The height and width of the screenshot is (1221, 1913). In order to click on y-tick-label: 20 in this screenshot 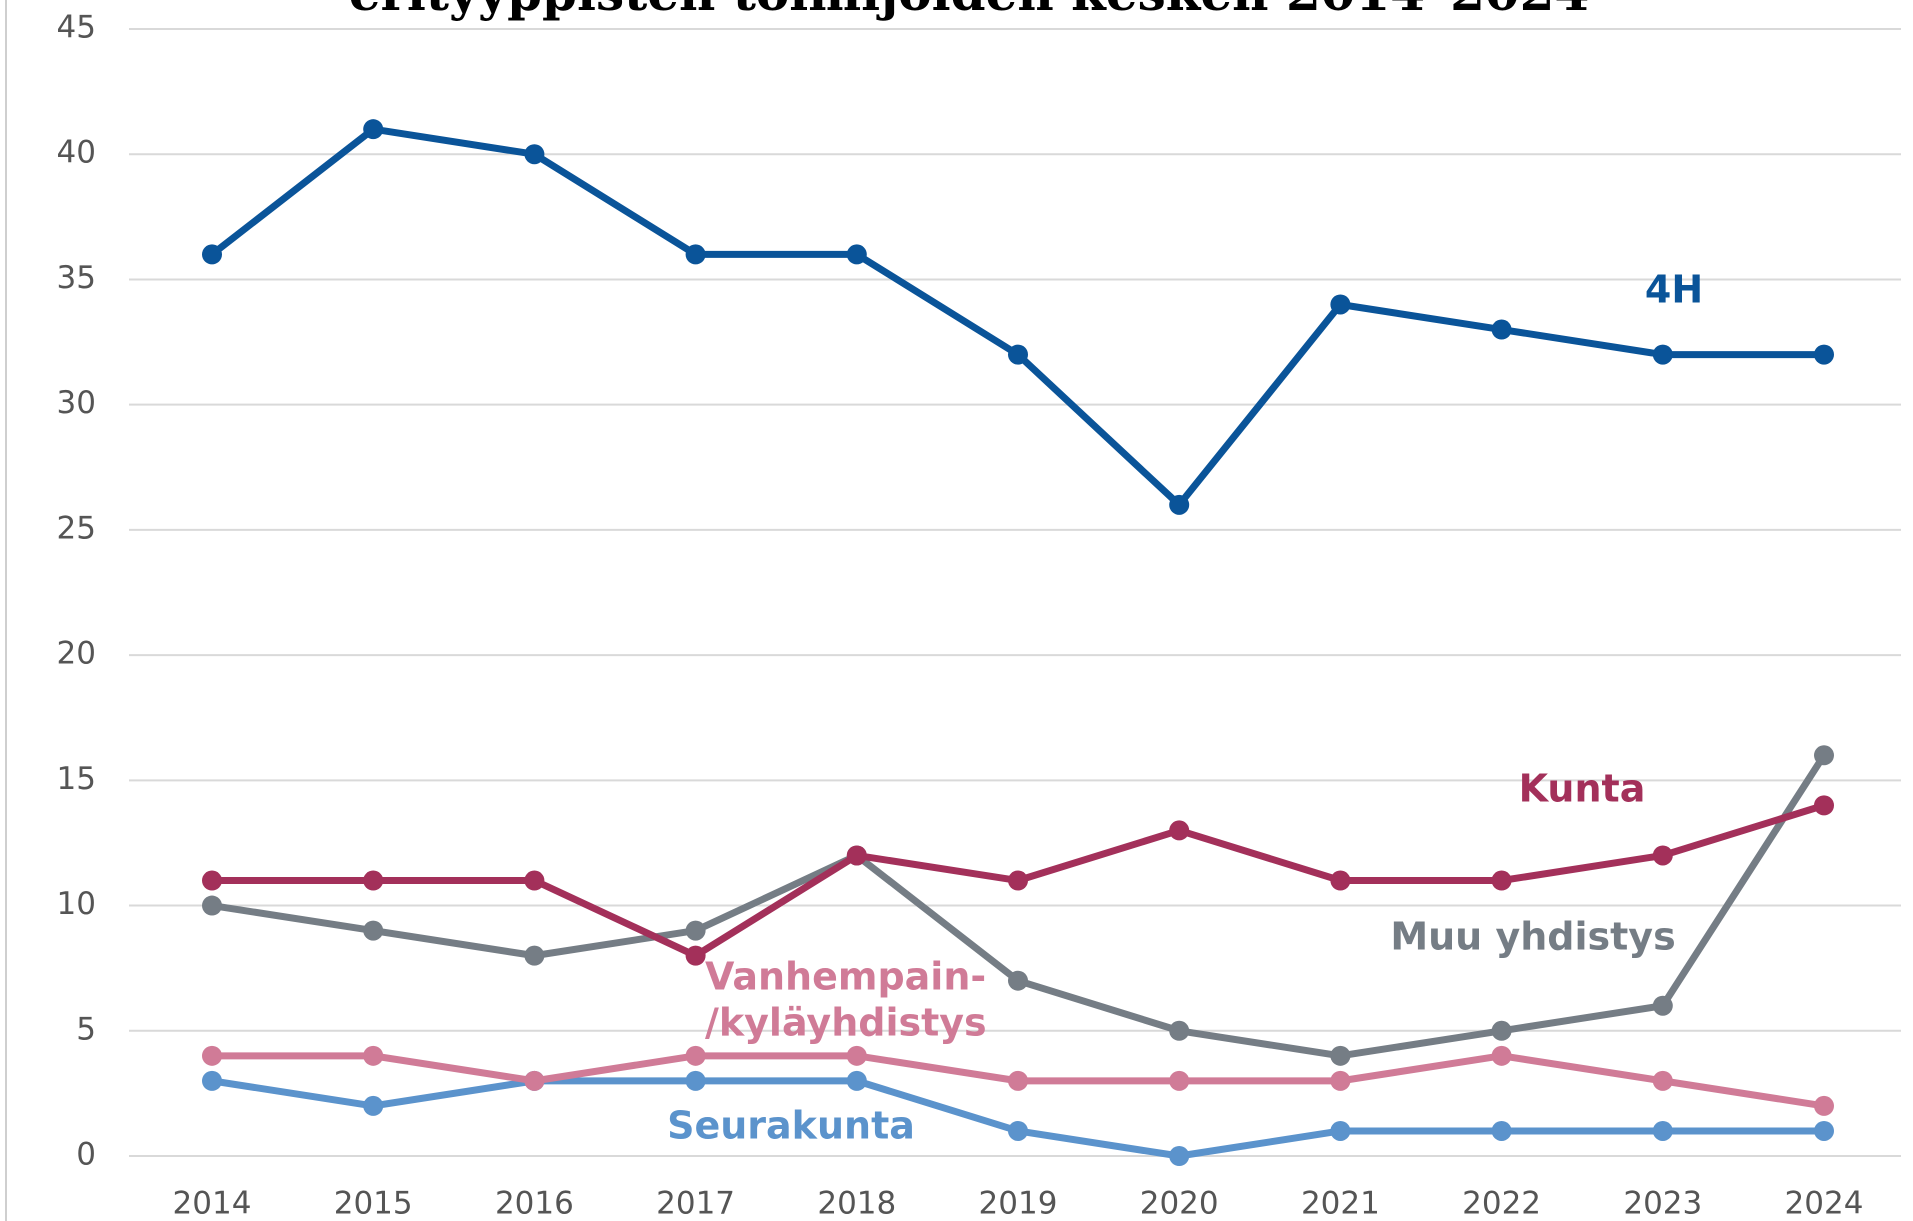, I will do `click(76, 654)`.